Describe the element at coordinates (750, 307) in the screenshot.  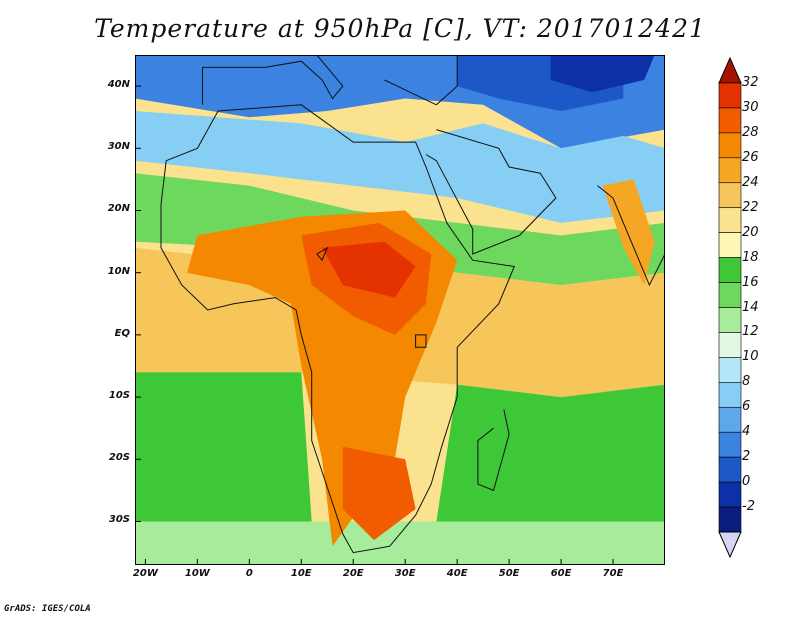
I see `colorbar-level-label: 14` at that location.